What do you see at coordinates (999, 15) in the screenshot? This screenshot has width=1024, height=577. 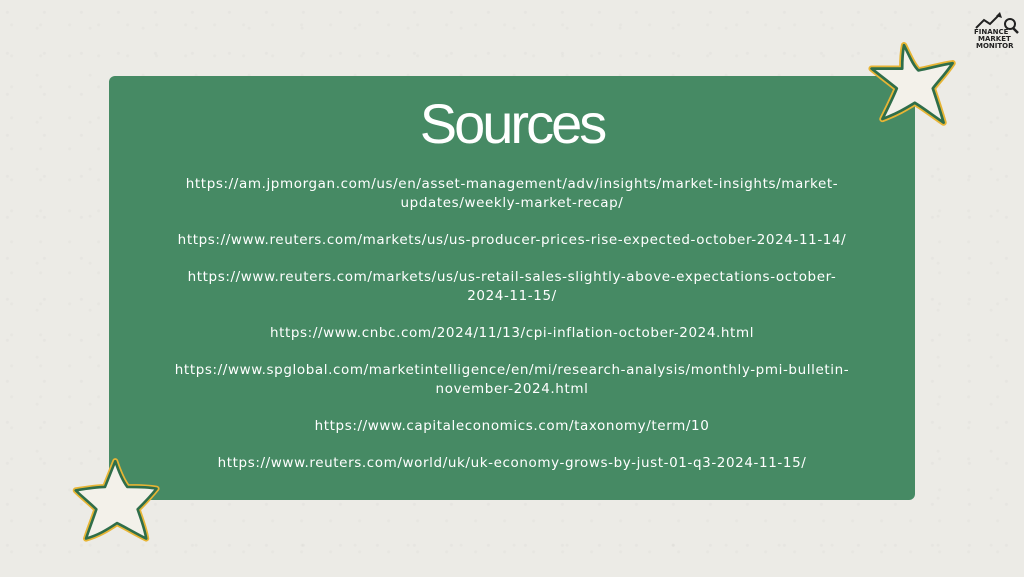 I see `arrow-icon` at bounding box center [999, 15].